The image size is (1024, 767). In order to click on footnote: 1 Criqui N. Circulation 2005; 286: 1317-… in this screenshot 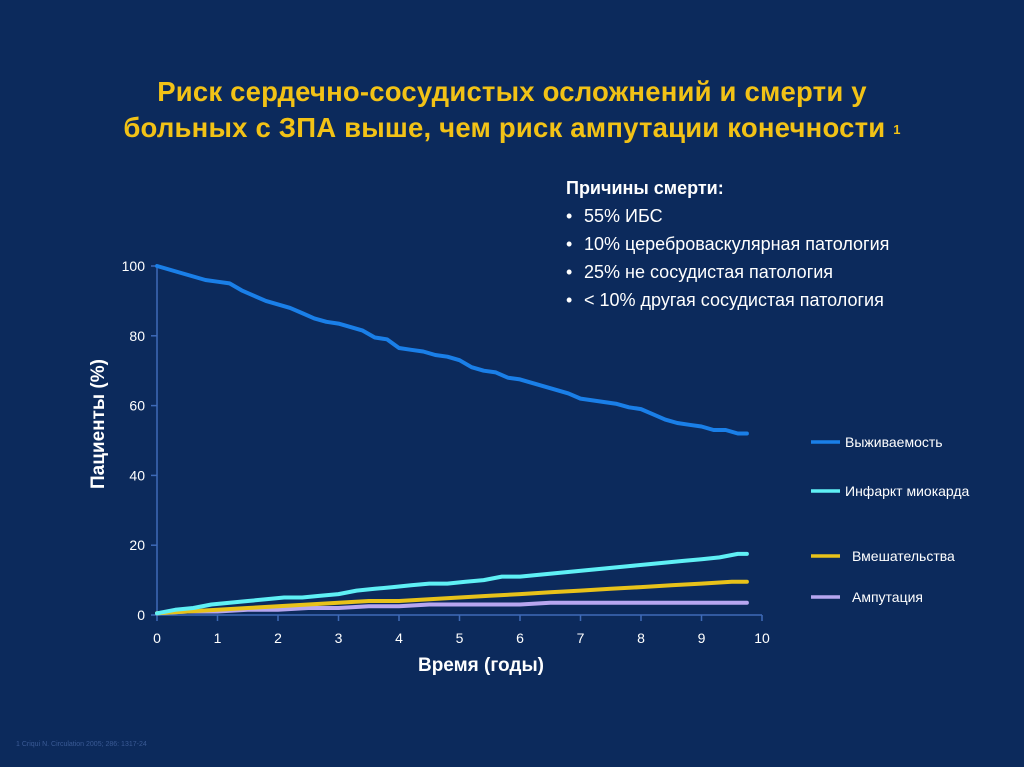, I will do `click(81, 744)`.